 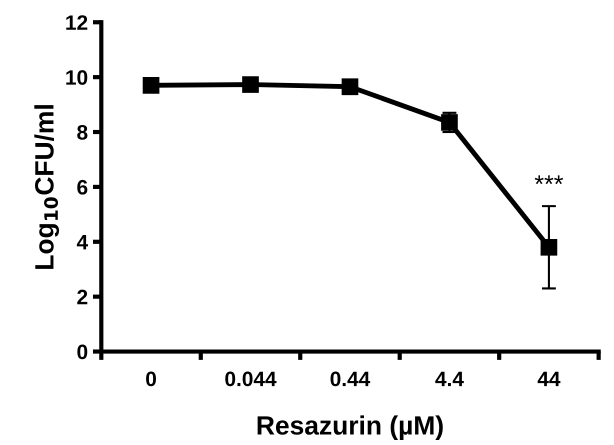 What do you see at coordinates (82, 297) in the screenshot?
I see `y-tick-label: 2` at bounding box center [82, 297].